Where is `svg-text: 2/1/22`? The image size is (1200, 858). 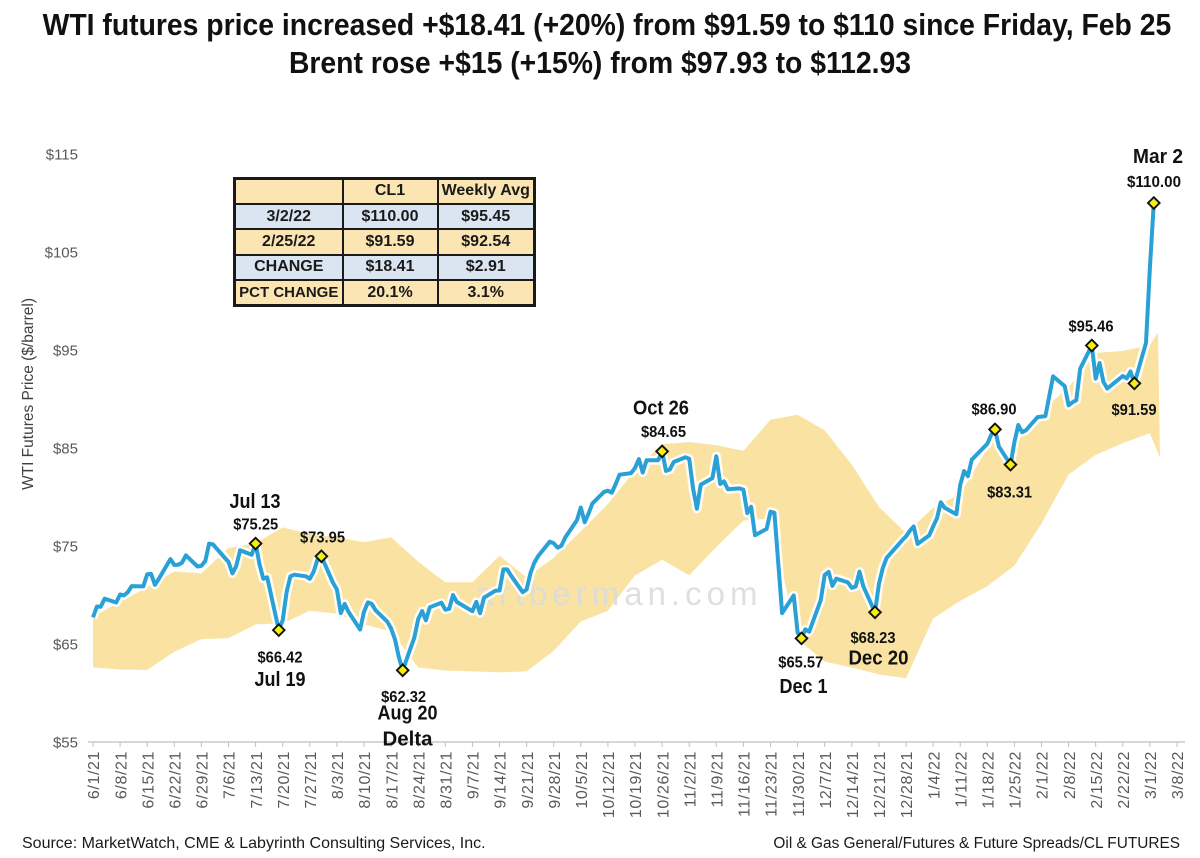
svg-text: 2/1/22 is located at coordinates (1043, 775).